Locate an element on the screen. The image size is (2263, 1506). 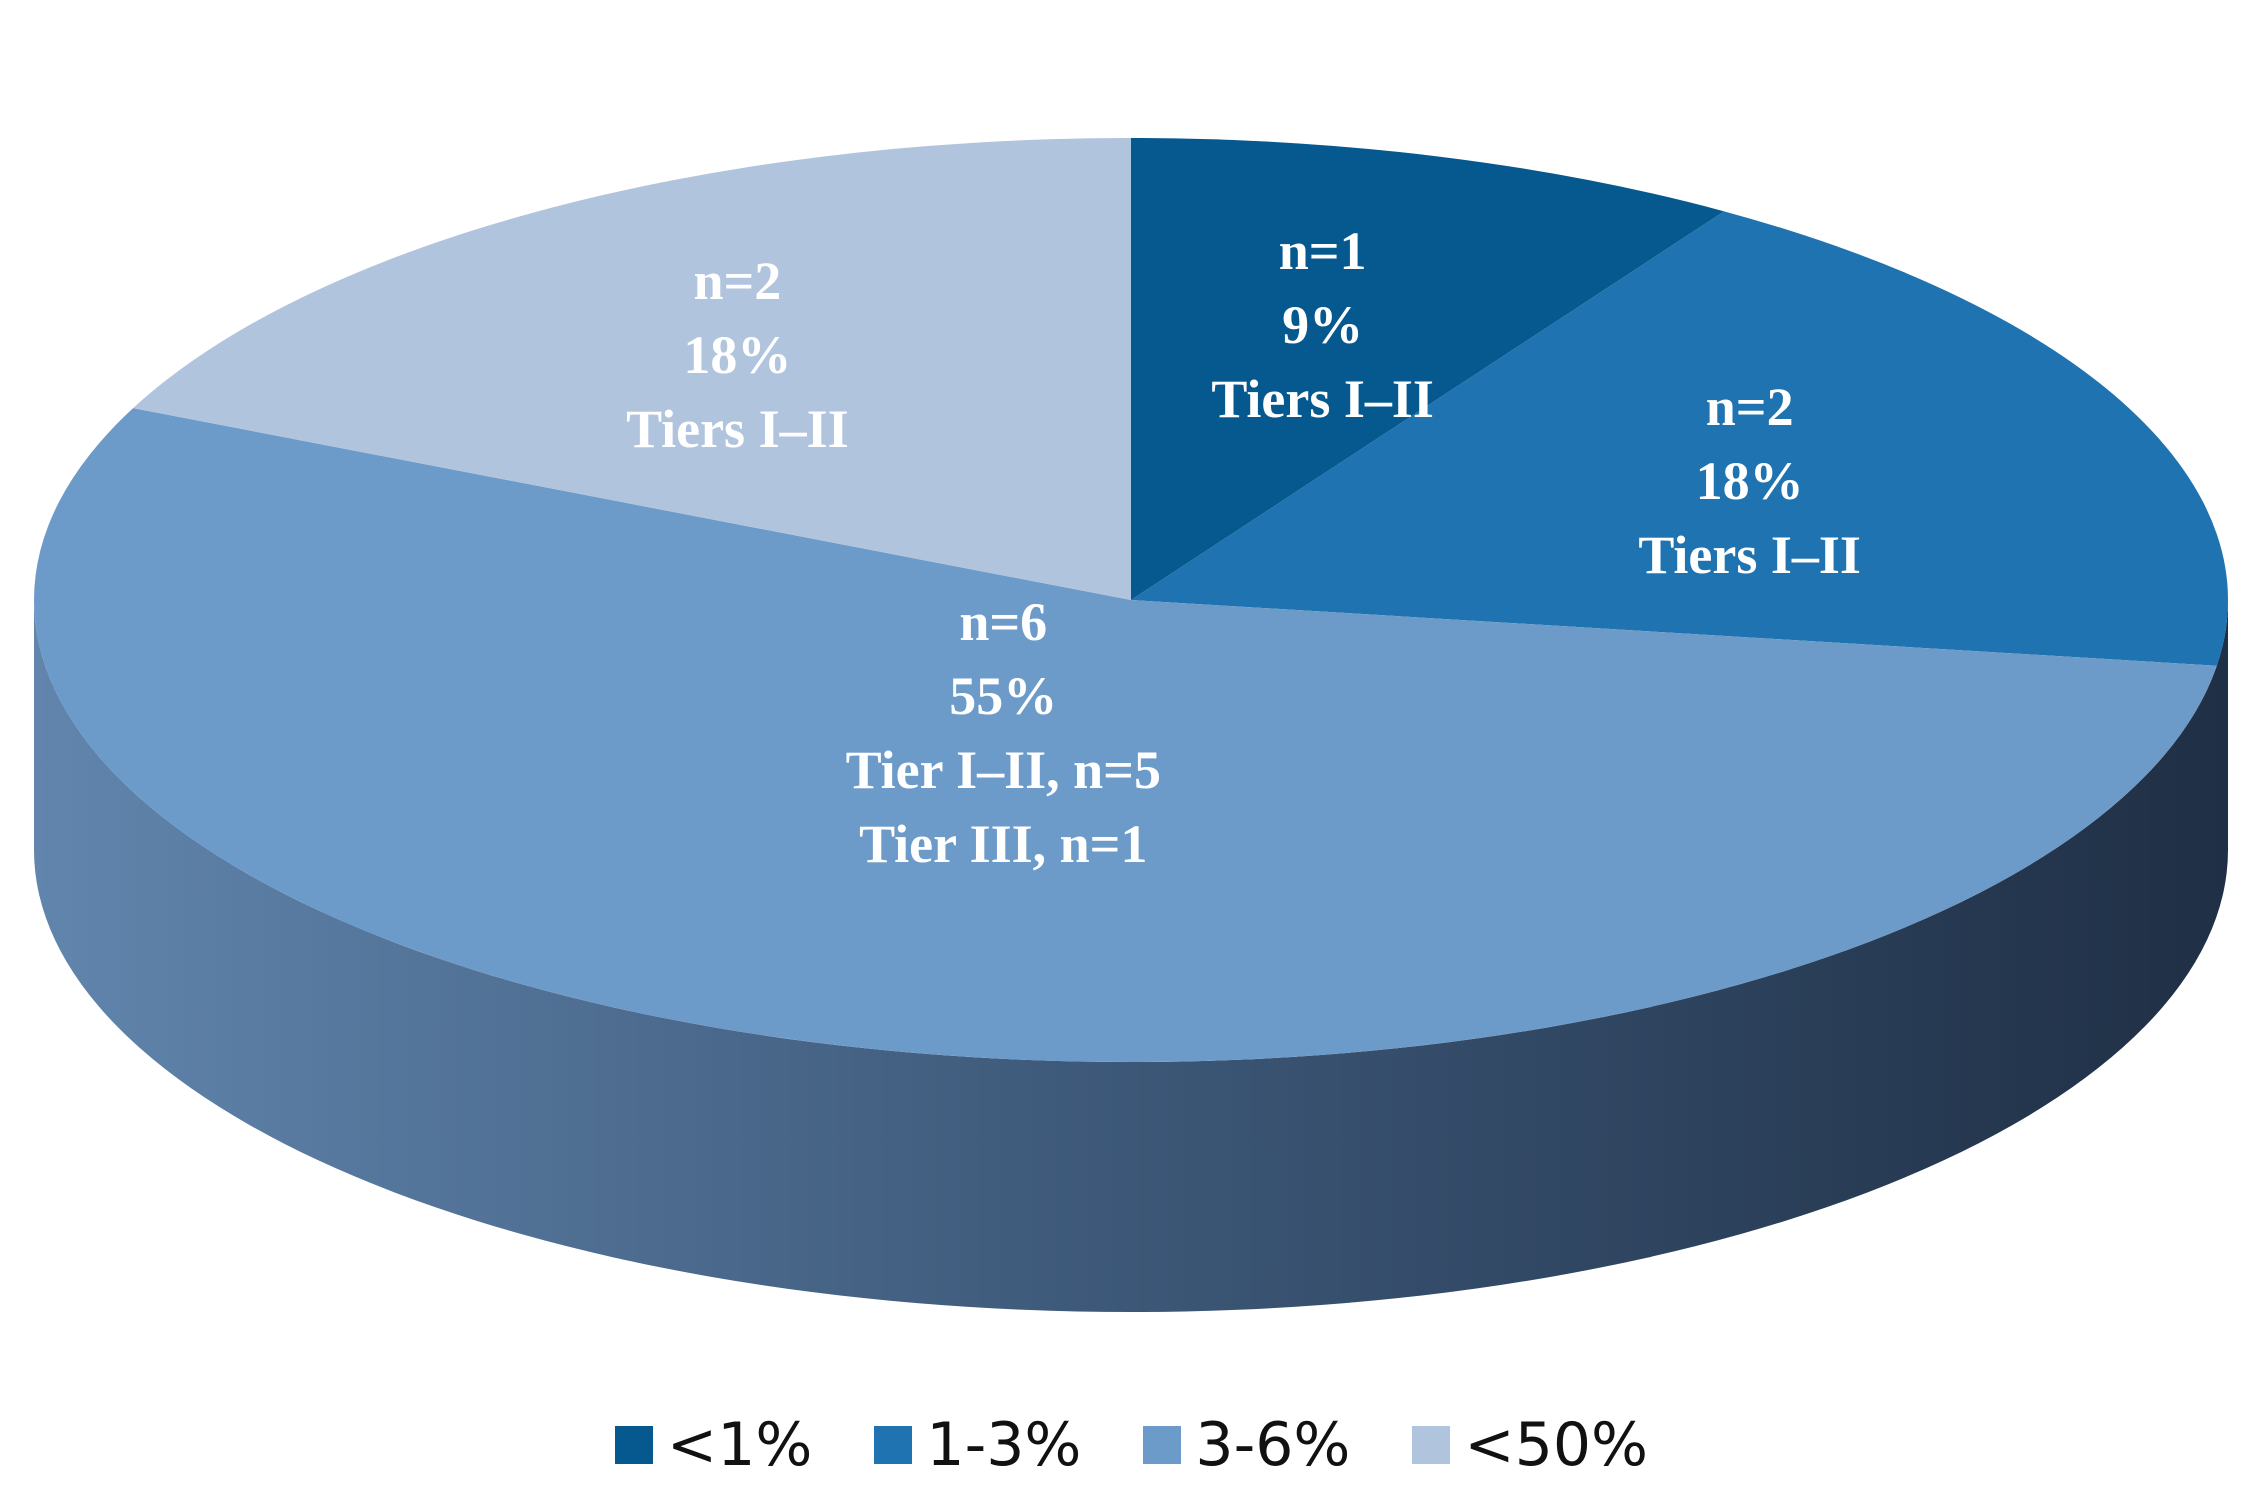
legend-item: <1% is located at coordinates (713, 1445).